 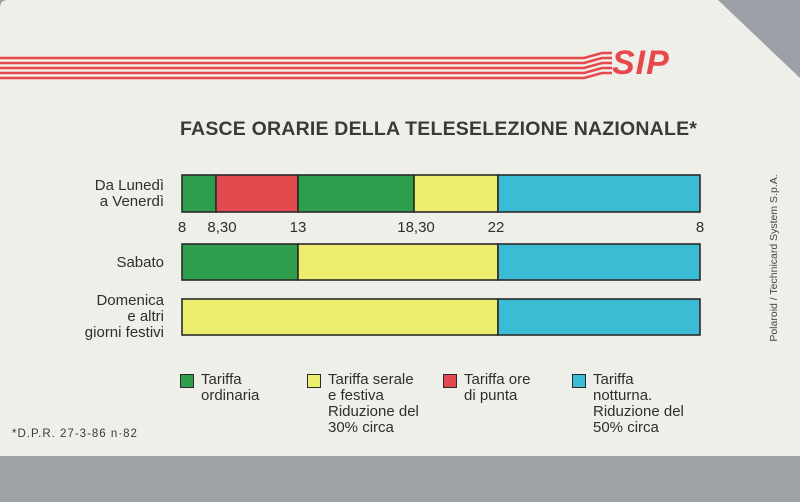 What do you see at coordinates (497, 379) in the screenshot?
I see `legend-line: Tariffa ore` at bounding box center [497, 379].